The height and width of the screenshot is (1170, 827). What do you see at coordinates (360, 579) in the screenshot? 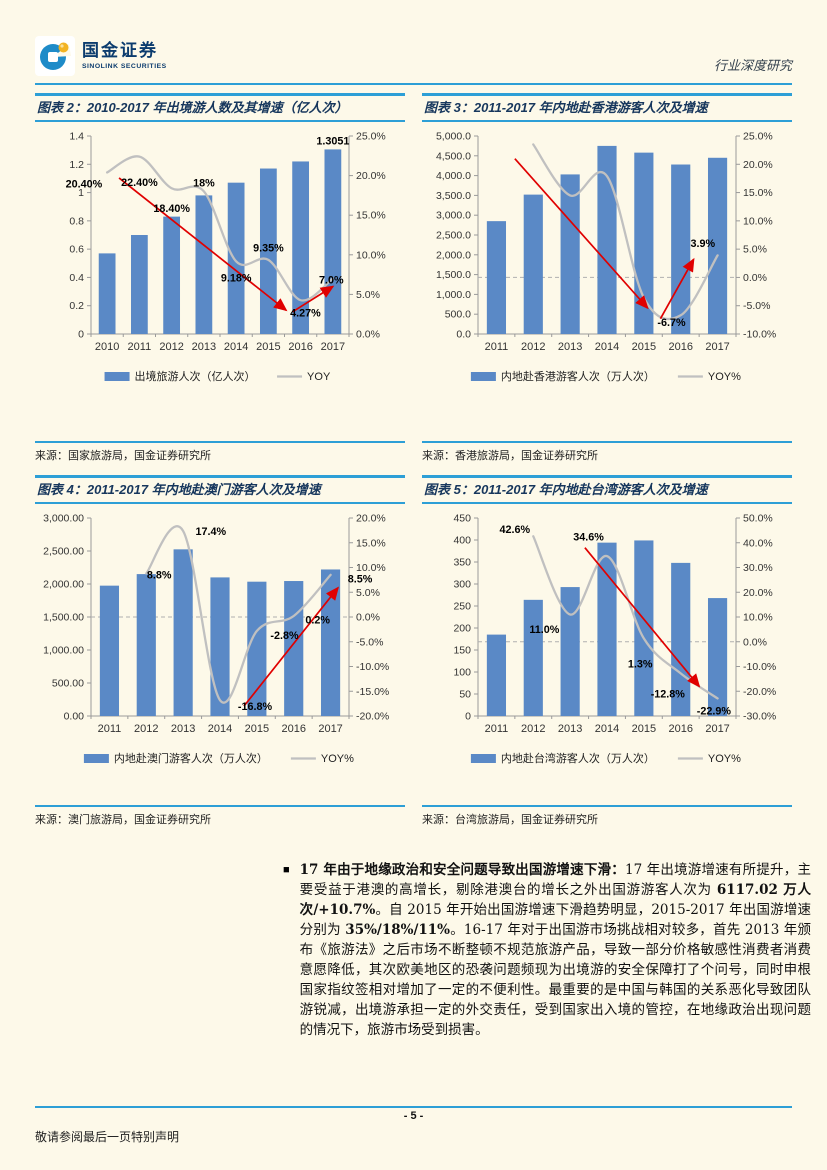
I see `svg-text: 8.5%` at bounding box center [360, 579].